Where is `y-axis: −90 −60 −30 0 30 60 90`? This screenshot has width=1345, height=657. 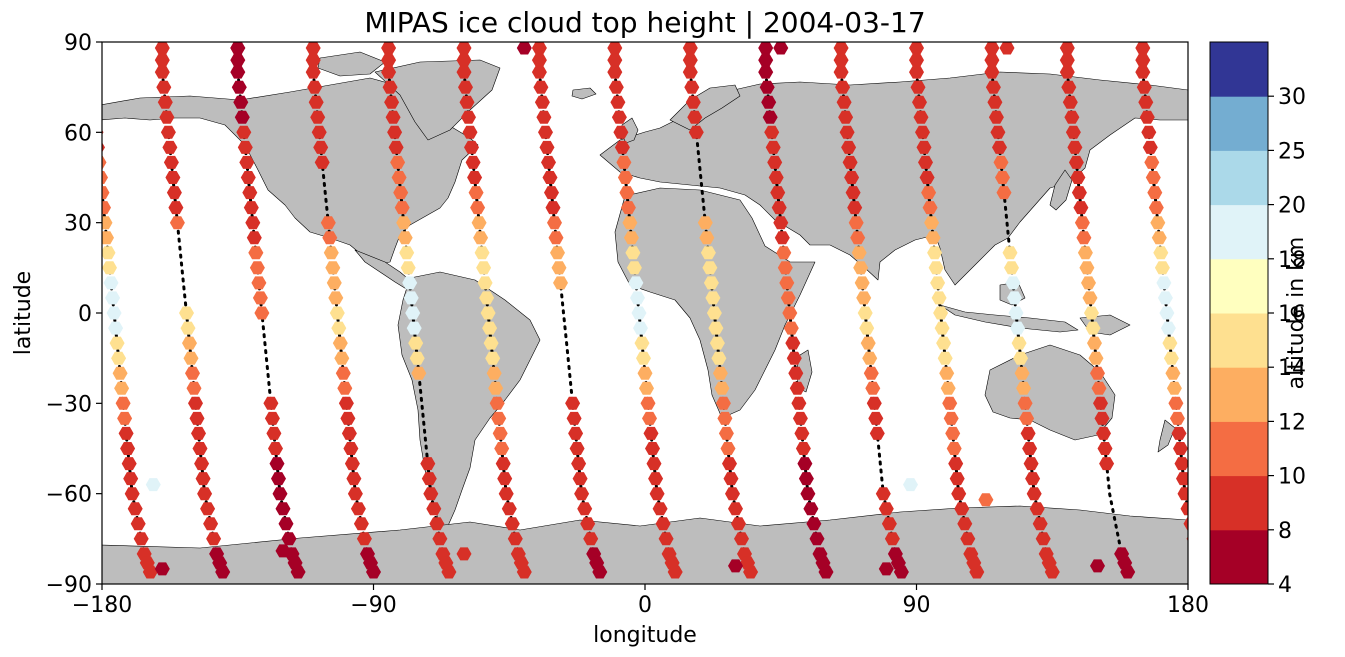 y-axis: −90 −60 −30 0 30 60 90 is located at coordinates (74, 314).